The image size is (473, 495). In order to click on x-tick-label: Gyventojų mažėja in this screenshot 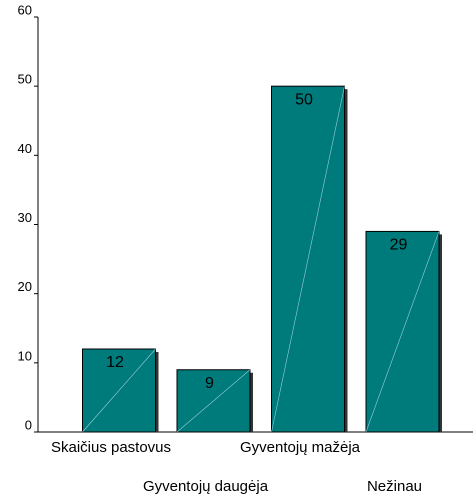, I will do `click(300, 447)`.